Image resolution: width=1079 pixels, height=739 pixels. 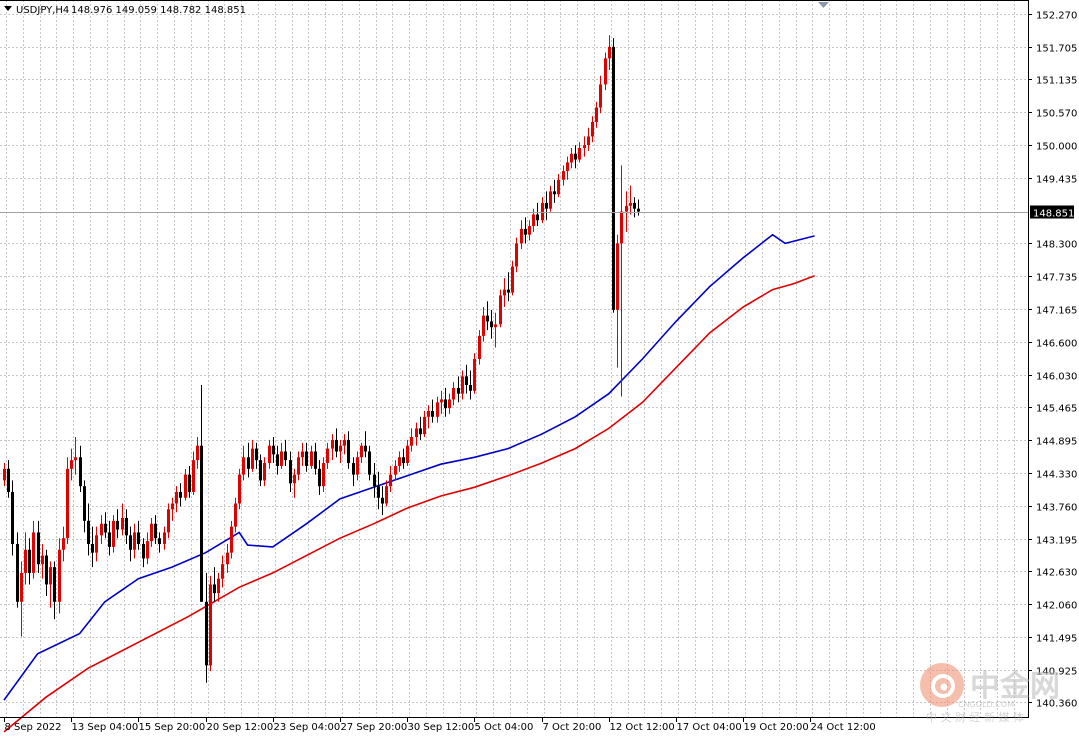 I want to click on dropdown-arrow-icon, so click(x=8, y=8).